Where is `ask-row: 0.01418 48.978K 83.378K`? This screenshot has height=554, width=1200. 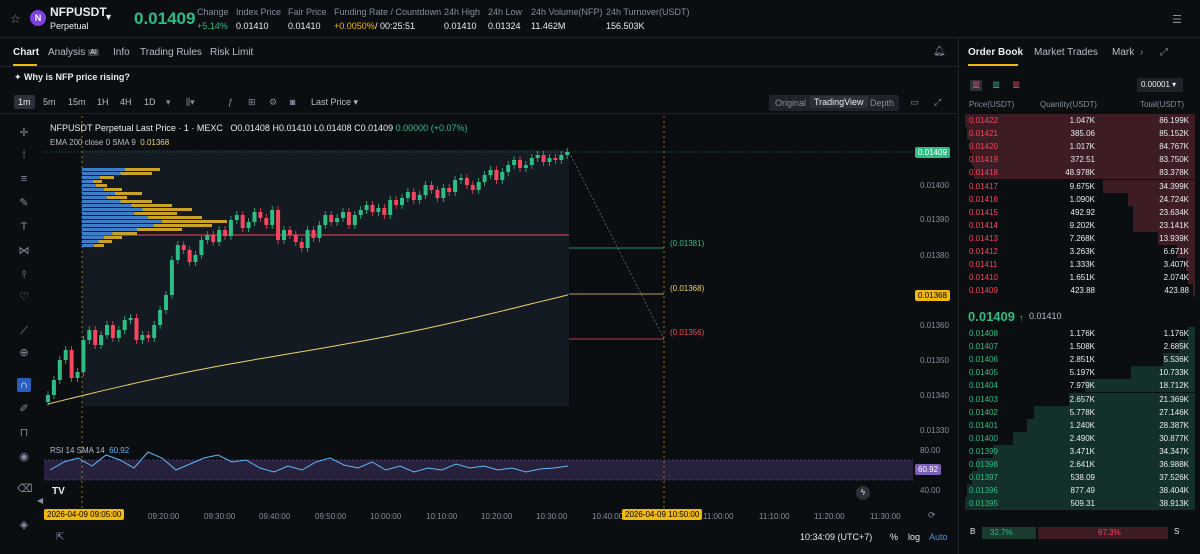 ask-row: 0.01418 48.978K 83.378K is located at coordinates (1080, 173).